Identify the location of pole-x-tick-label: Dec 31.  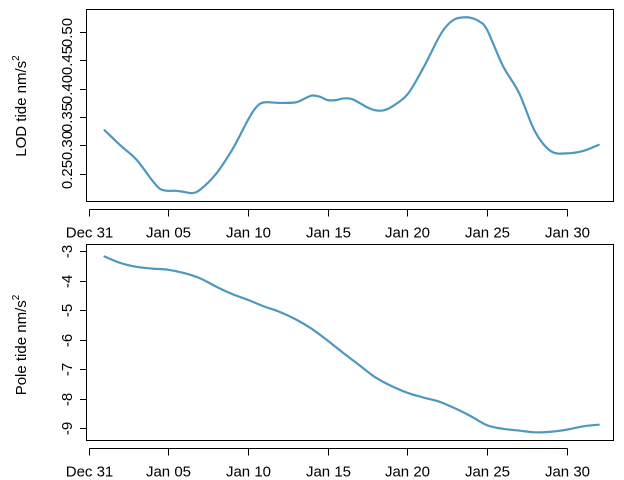
(90, 472).